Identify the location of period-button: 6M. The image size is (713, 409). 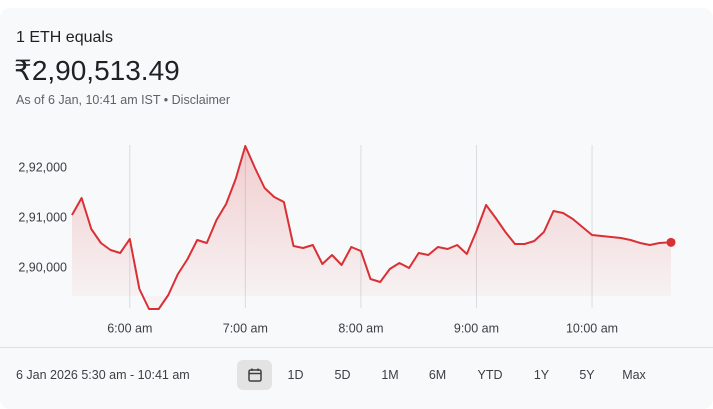
(437, 375).